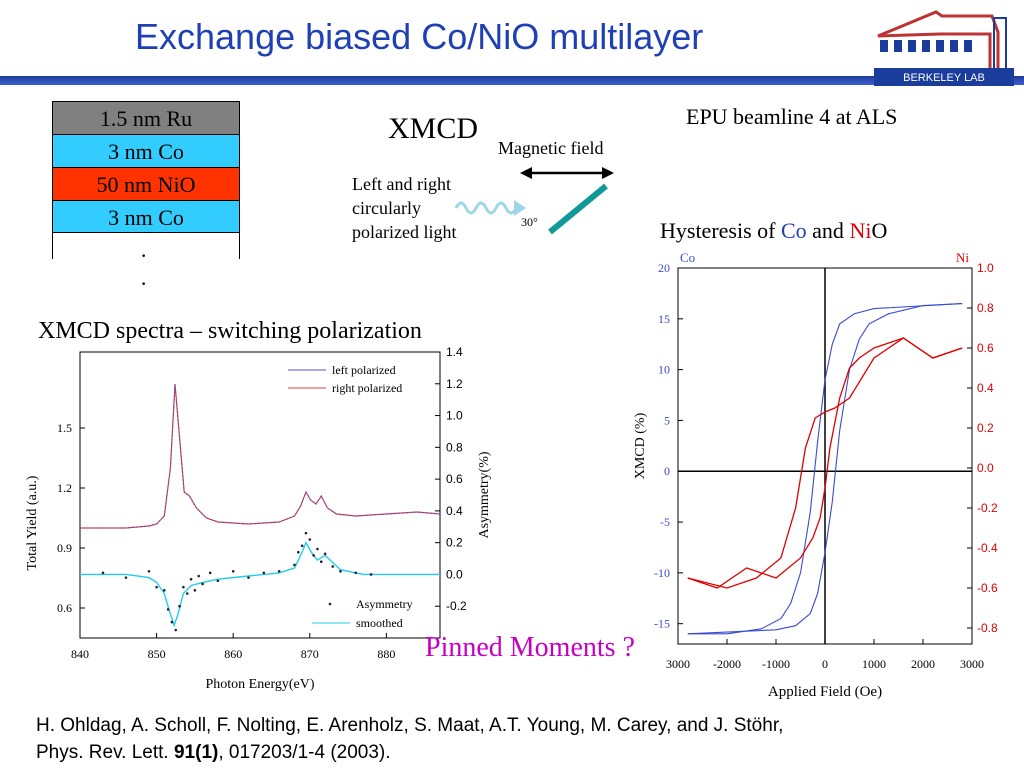 The width and height of the screenshot is (1024, 768). Describe the element at coordinates (260, 684) in the screenshot. I see `x-axis-label: Photon Energy(eV)` at that location.